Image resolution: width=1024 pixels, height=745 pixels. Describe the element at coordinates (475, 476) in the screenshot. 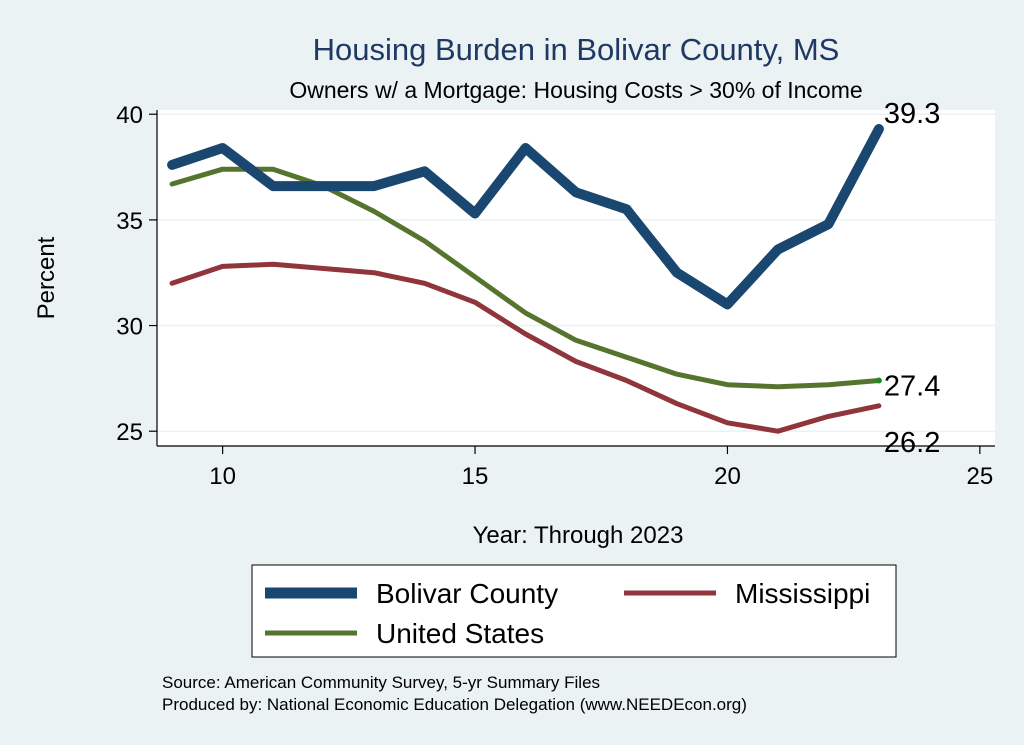

I see `x-tick-label: 15` at that location.